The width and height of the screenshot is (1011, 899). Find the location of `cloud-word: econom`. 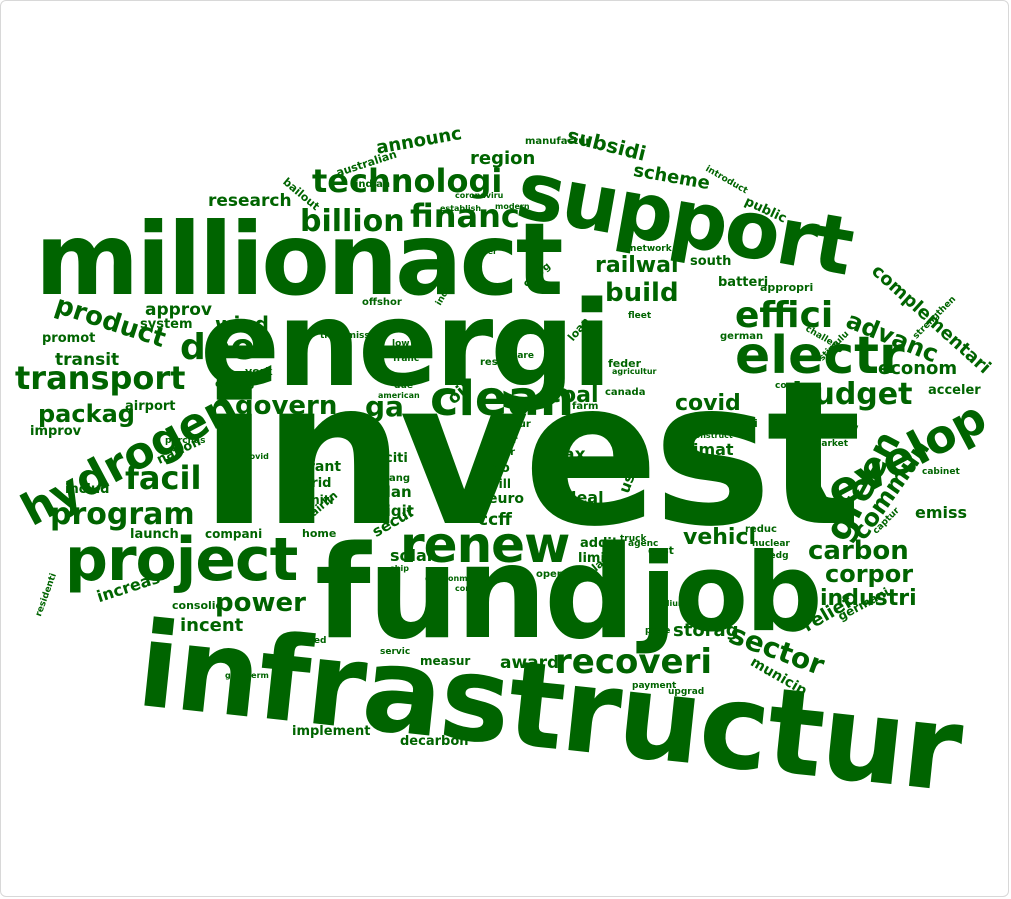

cloud-word: econom is located at coordinates (918, 368).